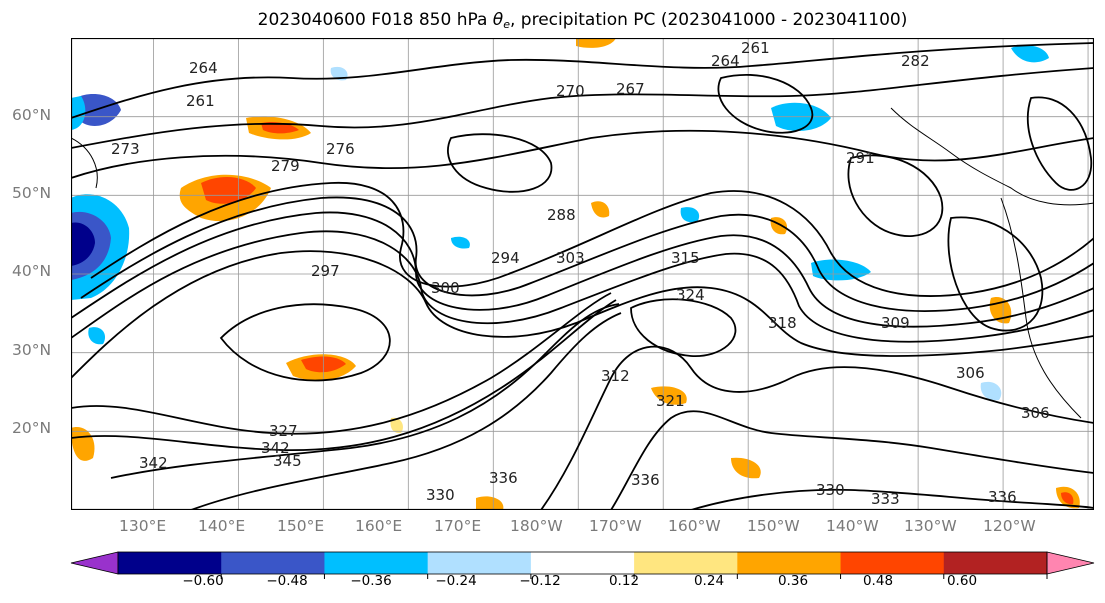  What do you see at coordinates (852, 526) in the screenshot?
I see `lon-label-140W: 140°W` at bounding box center [852, 526].